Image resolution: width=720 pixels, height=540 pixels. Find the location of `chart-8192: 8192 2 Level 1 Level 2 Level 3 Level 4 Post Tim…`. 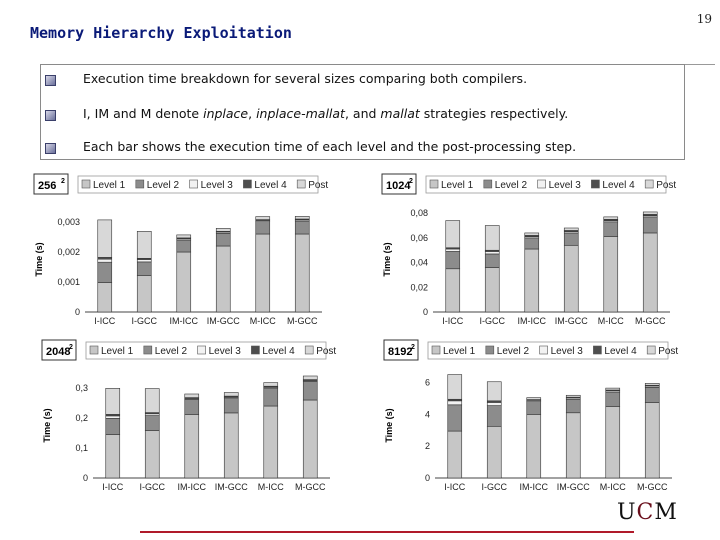

chart-8192: 8192 2 Level 1 Level 2 Level 3 Level 4 Post Tim… is located at coordinates (530, 418).